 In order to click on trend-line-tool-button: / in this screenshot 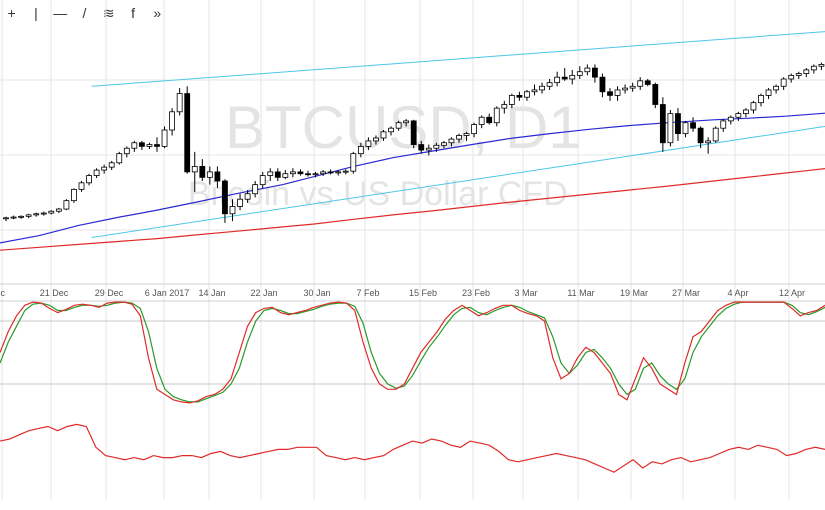, I will do `click(84, 13)`.